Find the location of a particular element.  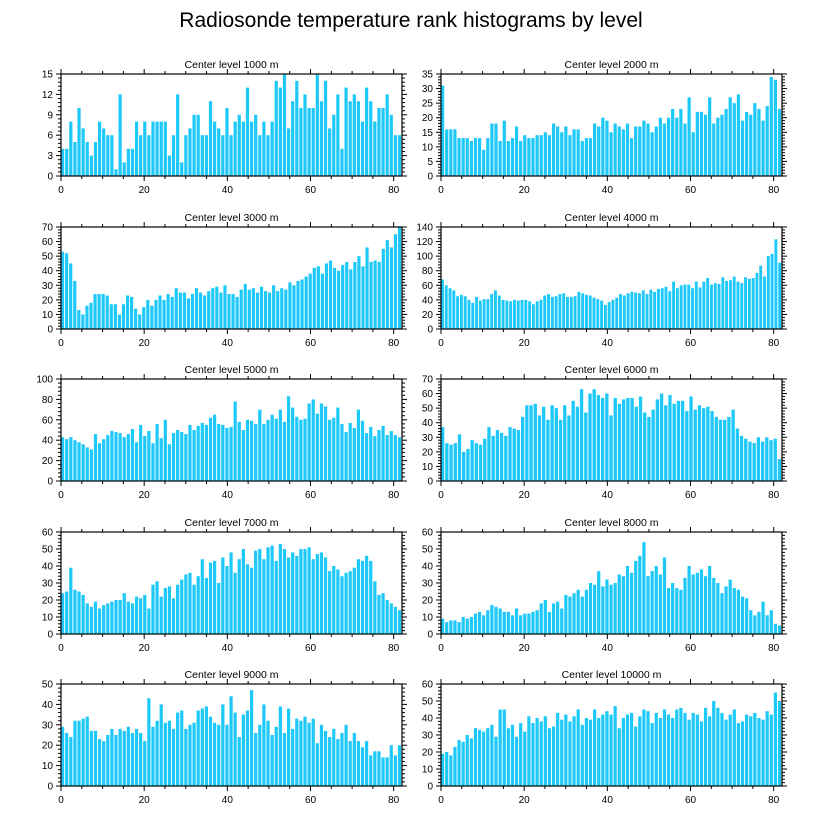

x-tick-label: 20 is located at coordinates (145, 190).